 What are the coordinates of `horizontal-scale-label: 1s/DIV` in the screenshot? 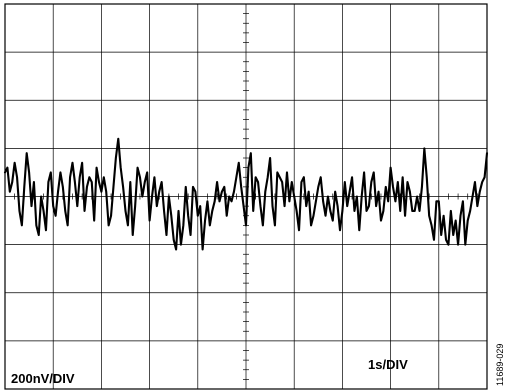 It's located at (388, 364).